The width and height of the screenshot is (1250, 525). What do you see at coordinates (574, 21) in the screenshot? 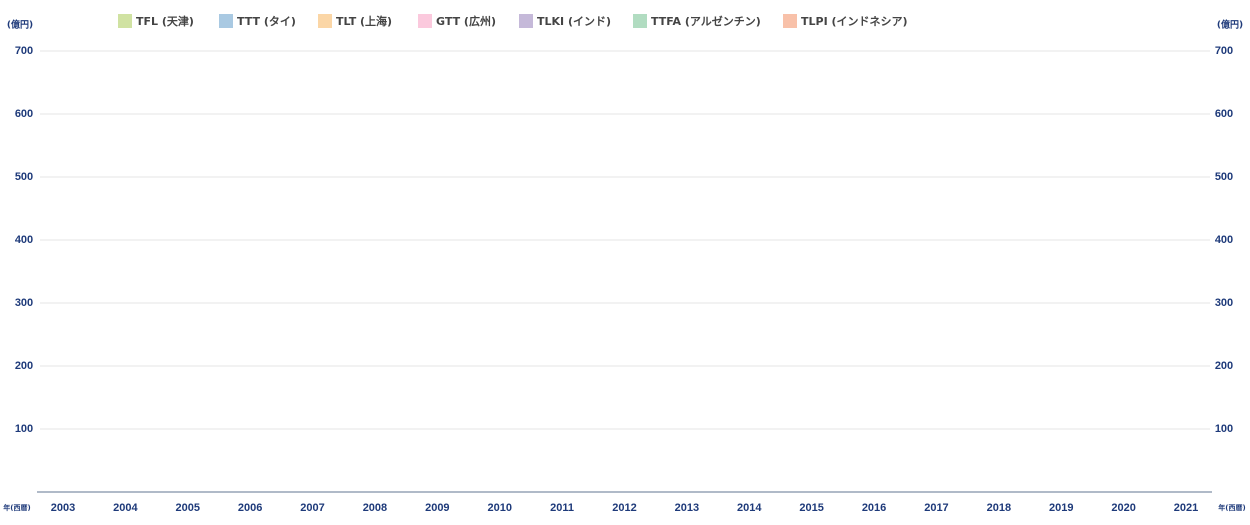
I see `legend-label: TLKI (インド)` at bounding box center [574, 21].